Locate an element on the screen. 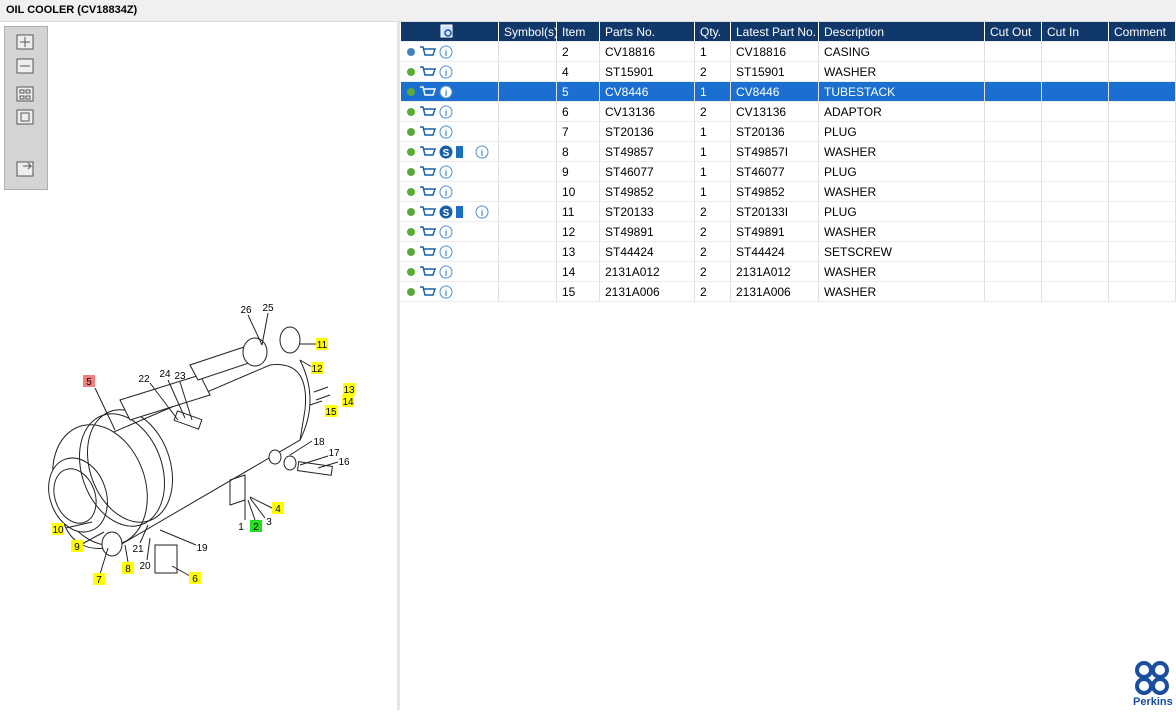 This screenshot has height=713, width=1176. fit-all is located at coordinates (25, 94).